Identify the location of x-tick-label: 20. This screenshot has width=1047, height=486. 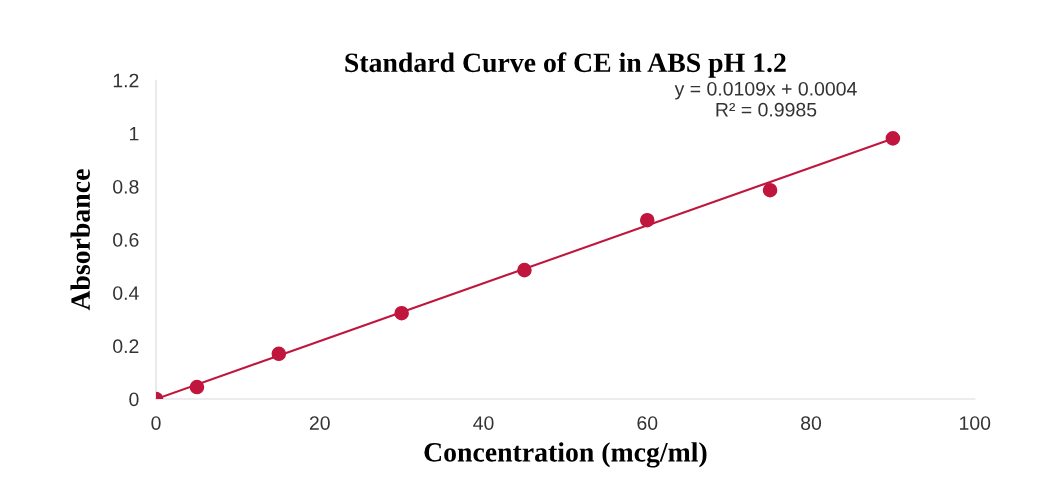
(319, 423).